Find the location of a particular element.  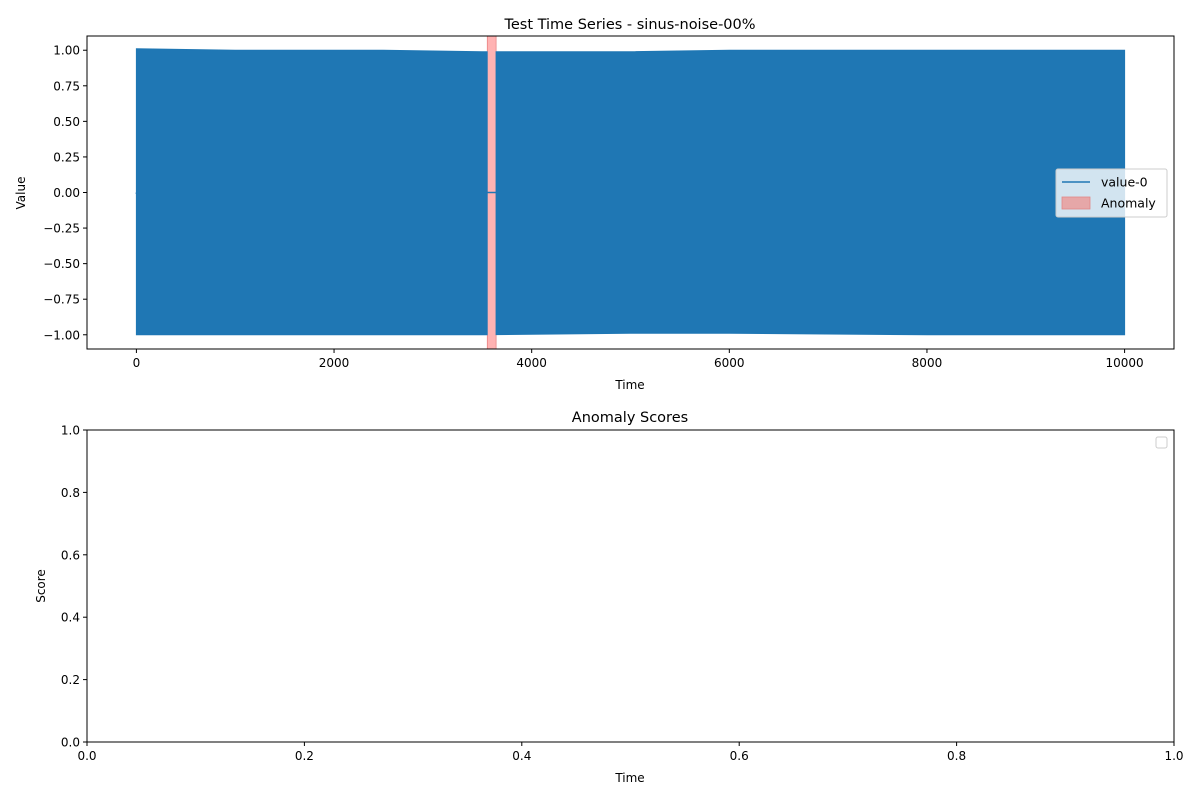

x-tick-label: 0 is located at coordinates (137, 363).